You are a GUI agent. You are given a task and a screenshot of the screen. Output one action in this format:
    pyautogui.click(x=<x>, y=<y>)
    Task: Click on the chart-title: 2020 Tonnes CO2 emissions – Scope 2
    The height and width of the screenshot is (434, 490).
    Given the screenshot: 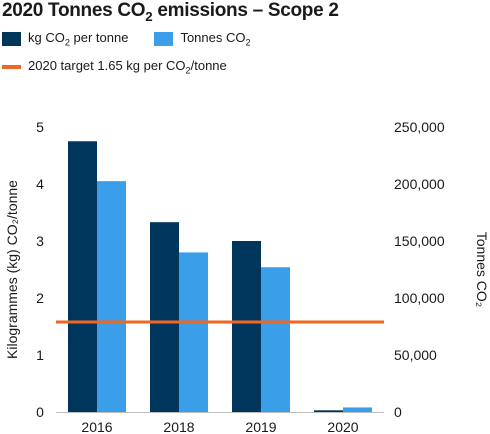 What is the action you would take?
    pyautogui.click(x=170, y=12)
    